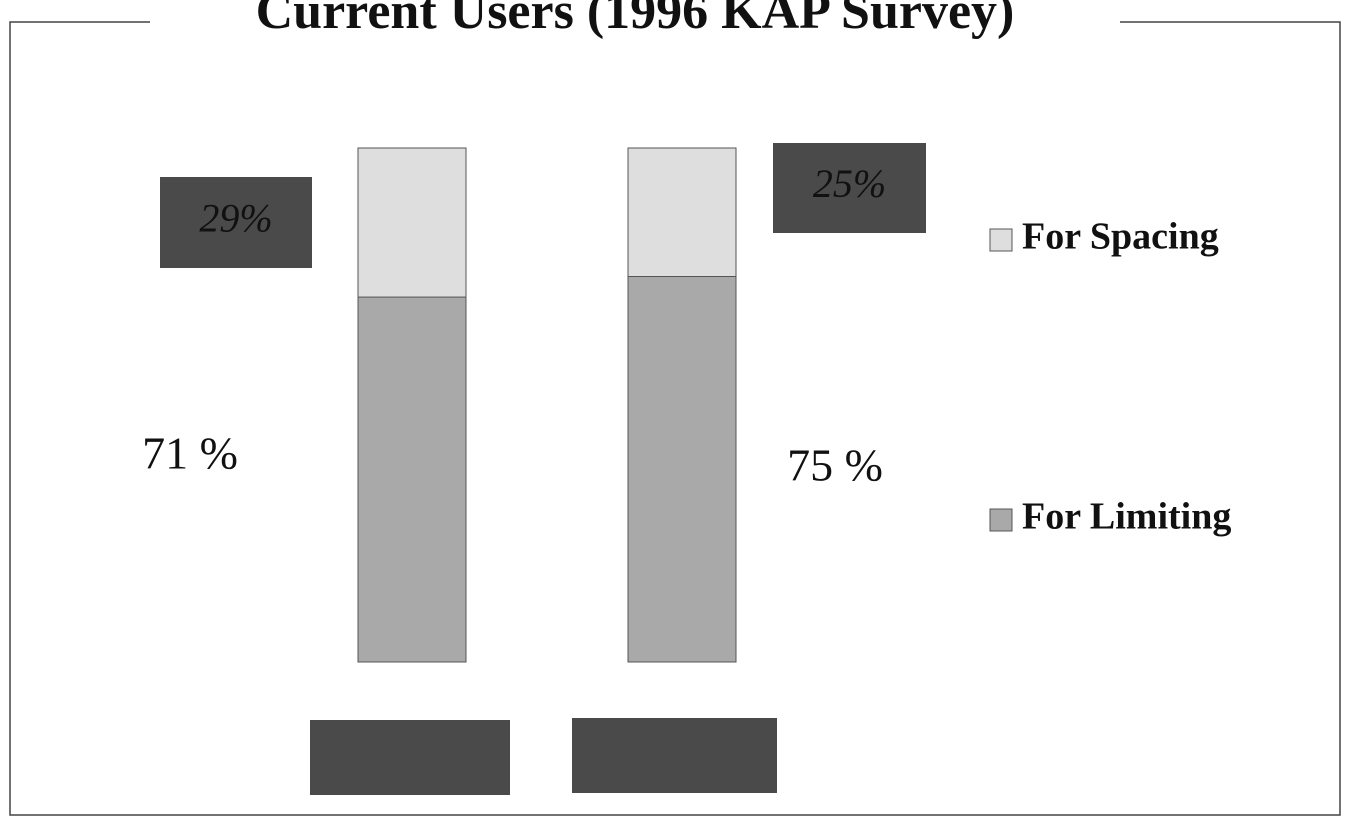 The height and width of the screenshot is (824, 1350). Describe the element at coordinates (1120, 237) in the screenshot. I see `legend-label: For Spacing` at that location.